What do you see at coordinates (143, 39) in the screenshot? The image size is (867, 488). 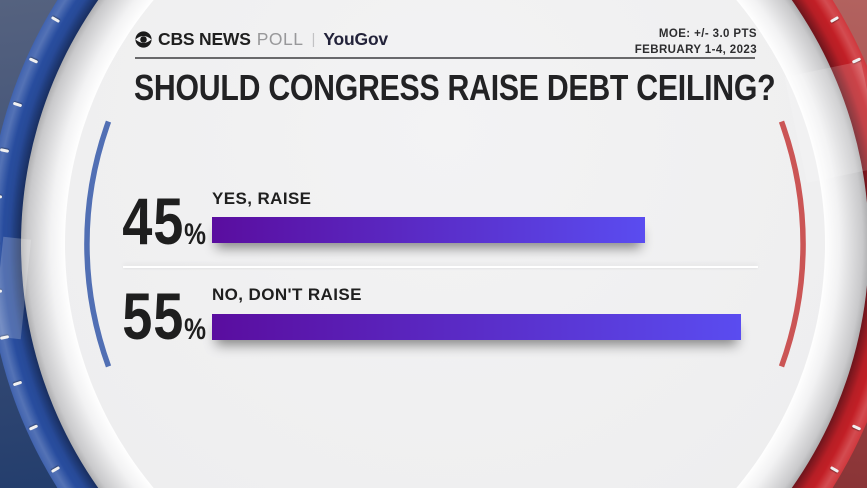 I see `cbs-eye-icon` at bounding box center [143, 39].